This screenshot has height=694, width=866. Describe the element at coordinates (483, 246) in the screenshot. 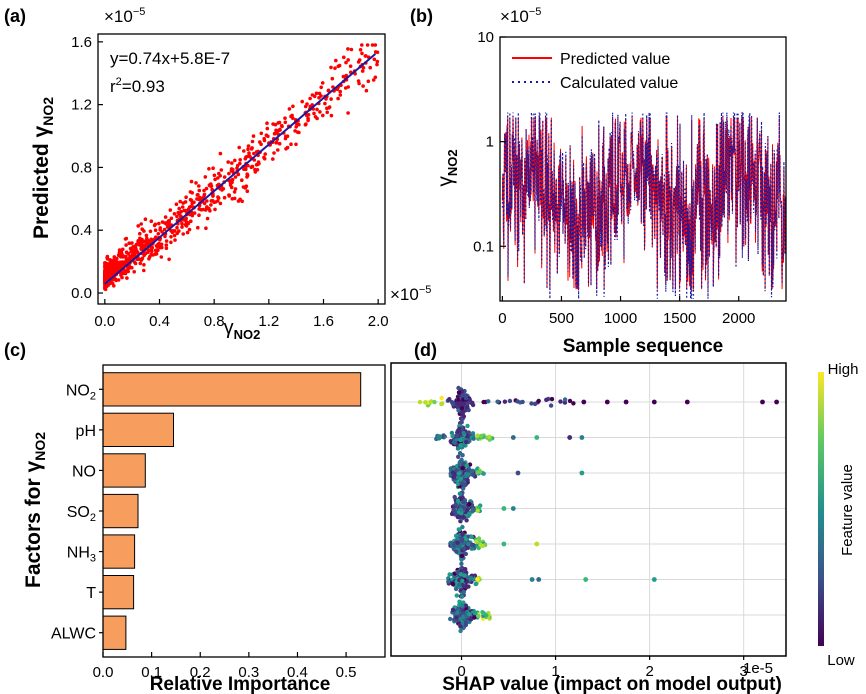

I see `panel-b-y-tick-label: 0.1` at that location.